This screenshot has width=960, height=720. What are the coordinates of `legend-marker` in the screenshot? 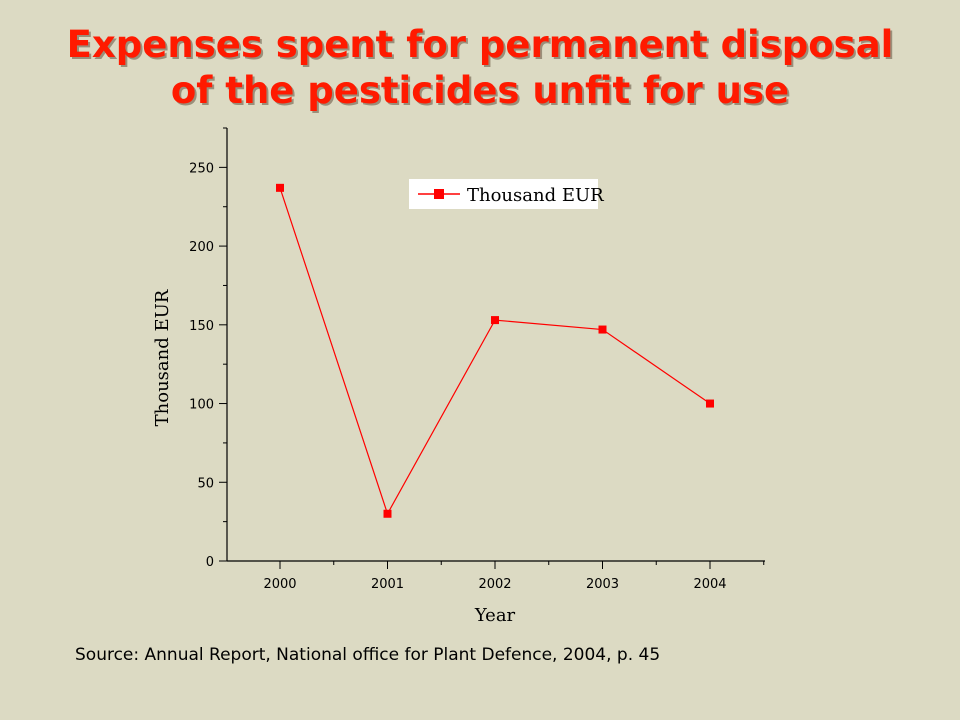 It's located at (439, 194).